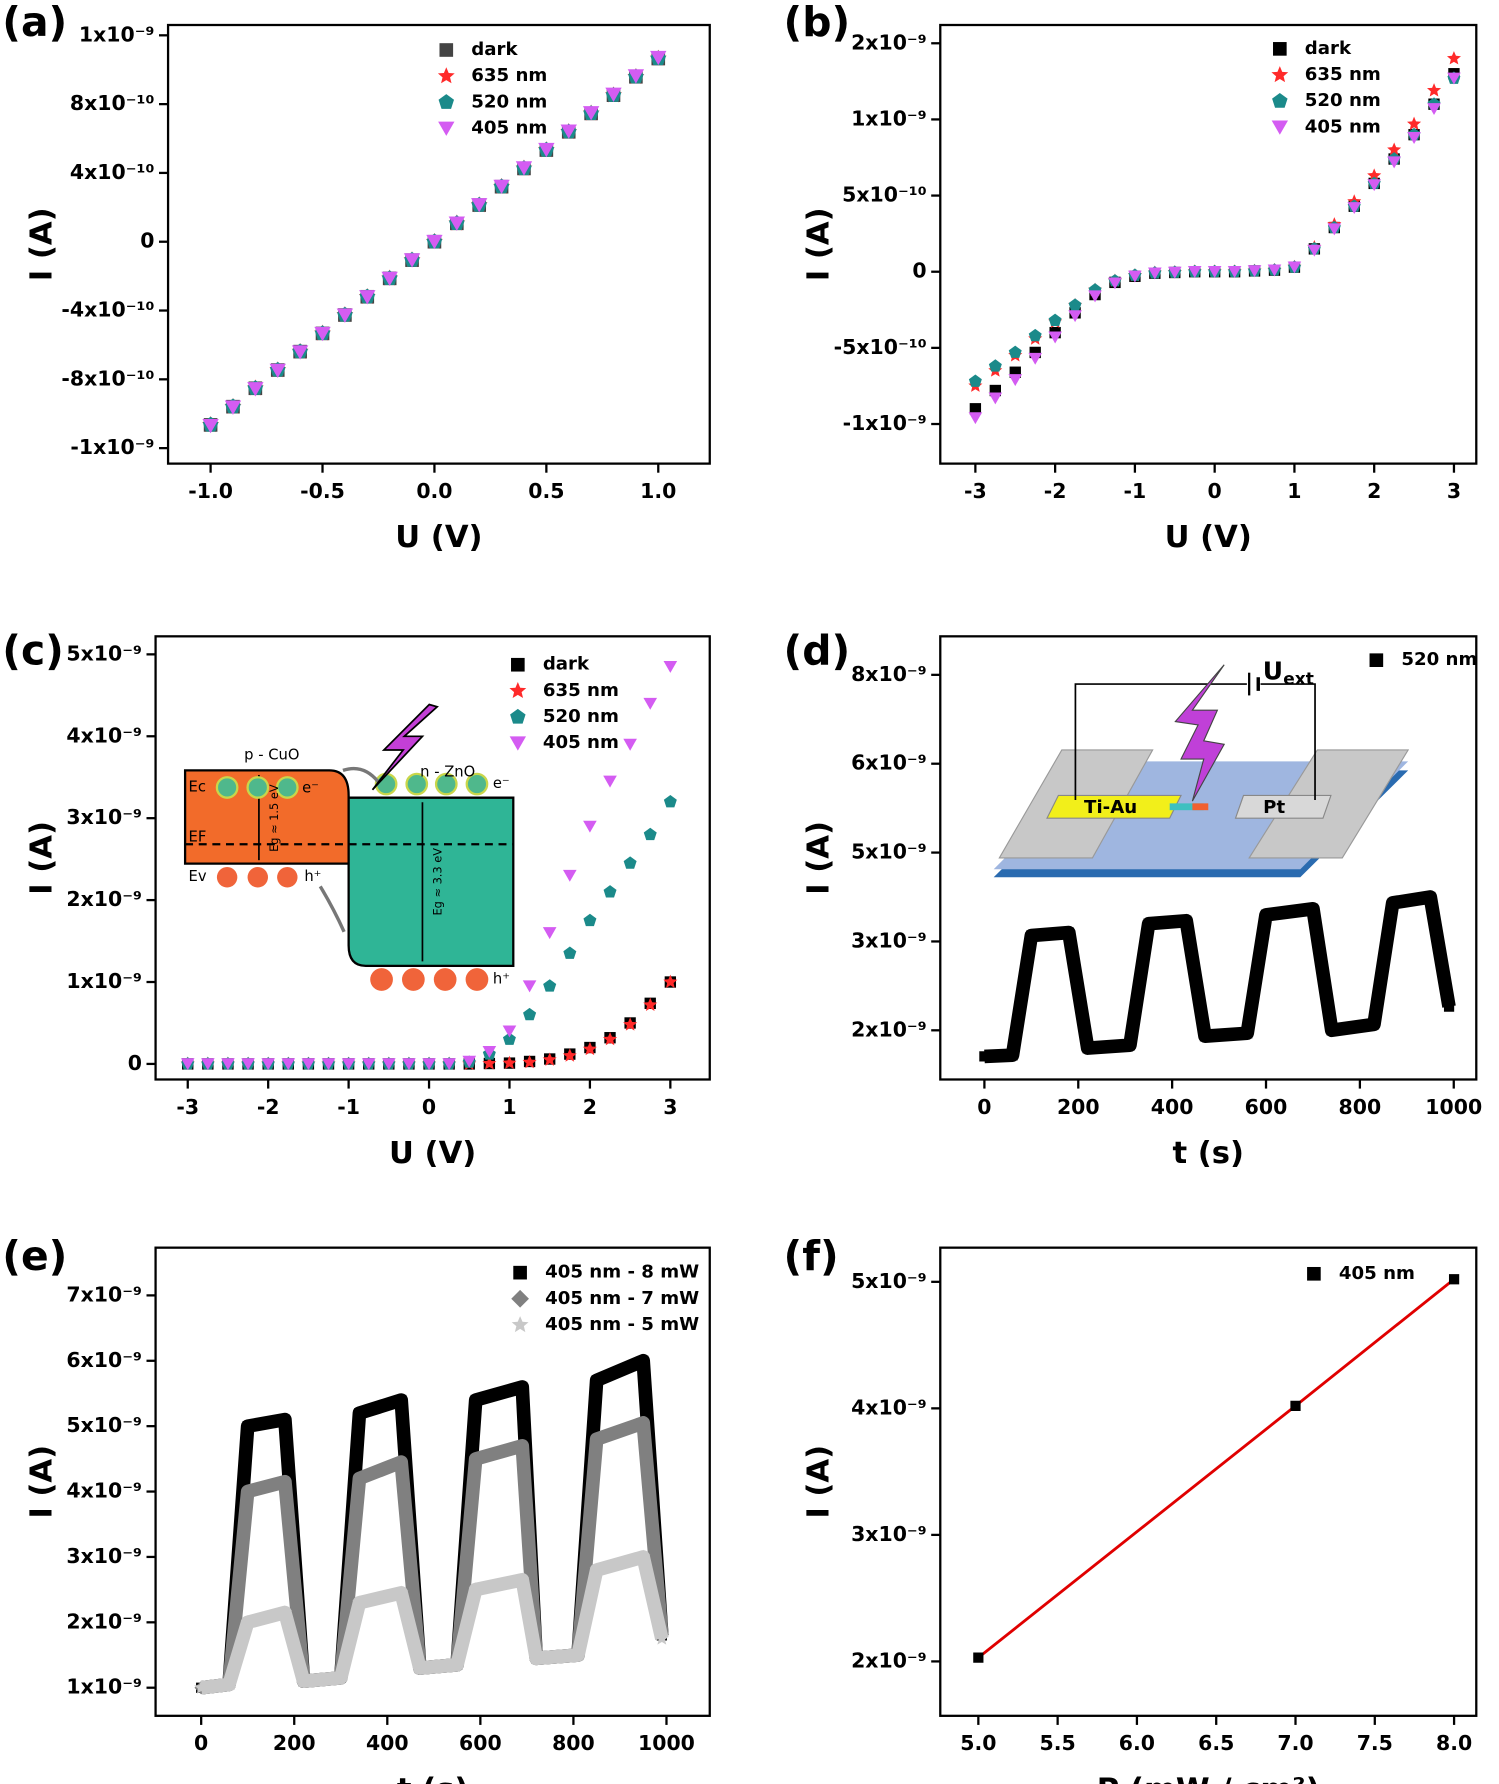 The width and height of the screenshot is (1499, 1784). What do you see at coordinates (1200, 807) in the screenshot?
I see `nanowire` at bounding box center [1200, 807].